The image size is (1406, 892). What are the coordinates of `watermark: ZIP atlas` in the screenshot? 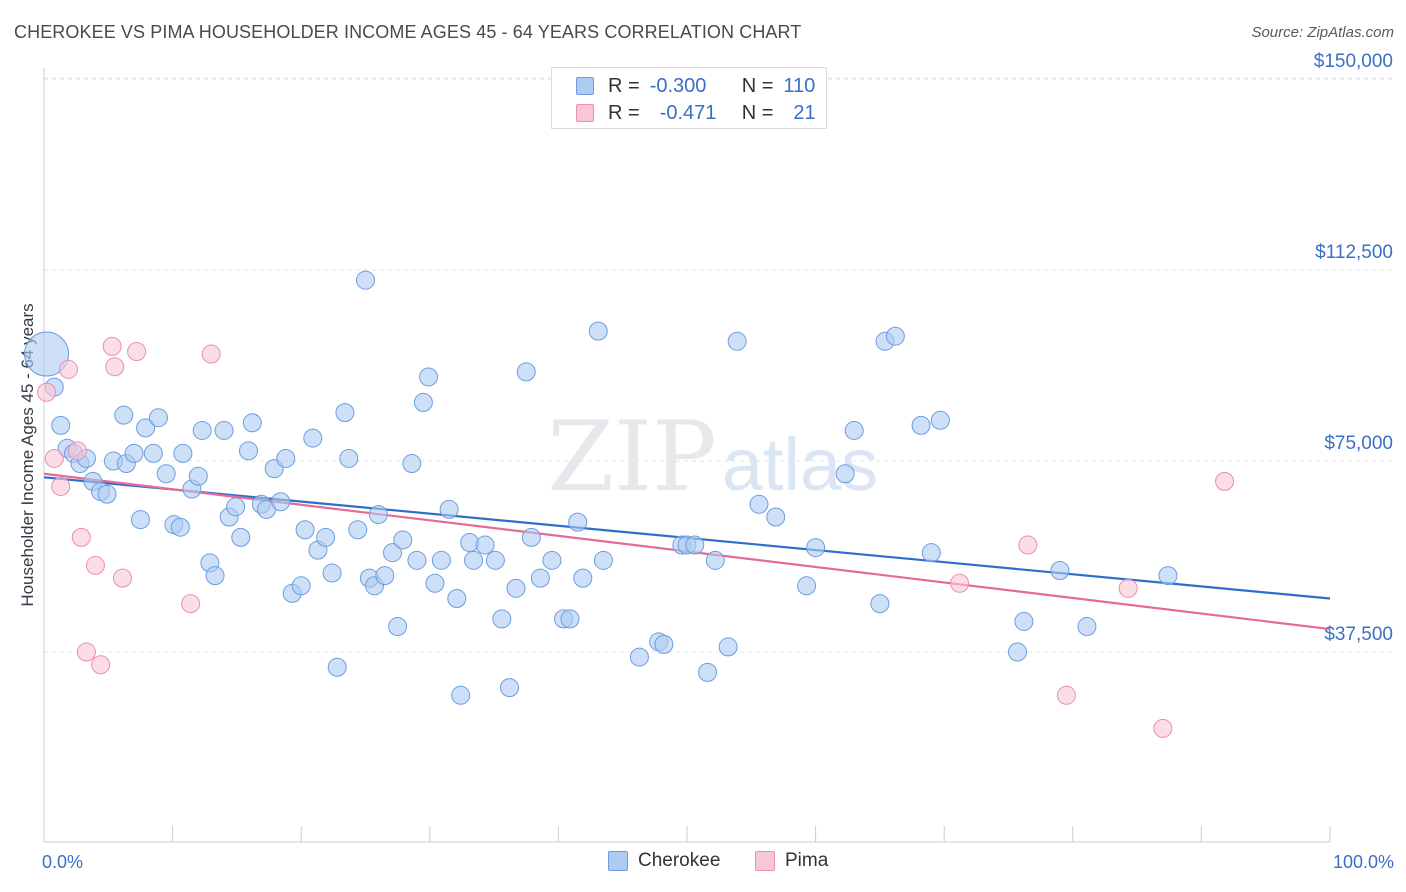 It's located at (712, 457).